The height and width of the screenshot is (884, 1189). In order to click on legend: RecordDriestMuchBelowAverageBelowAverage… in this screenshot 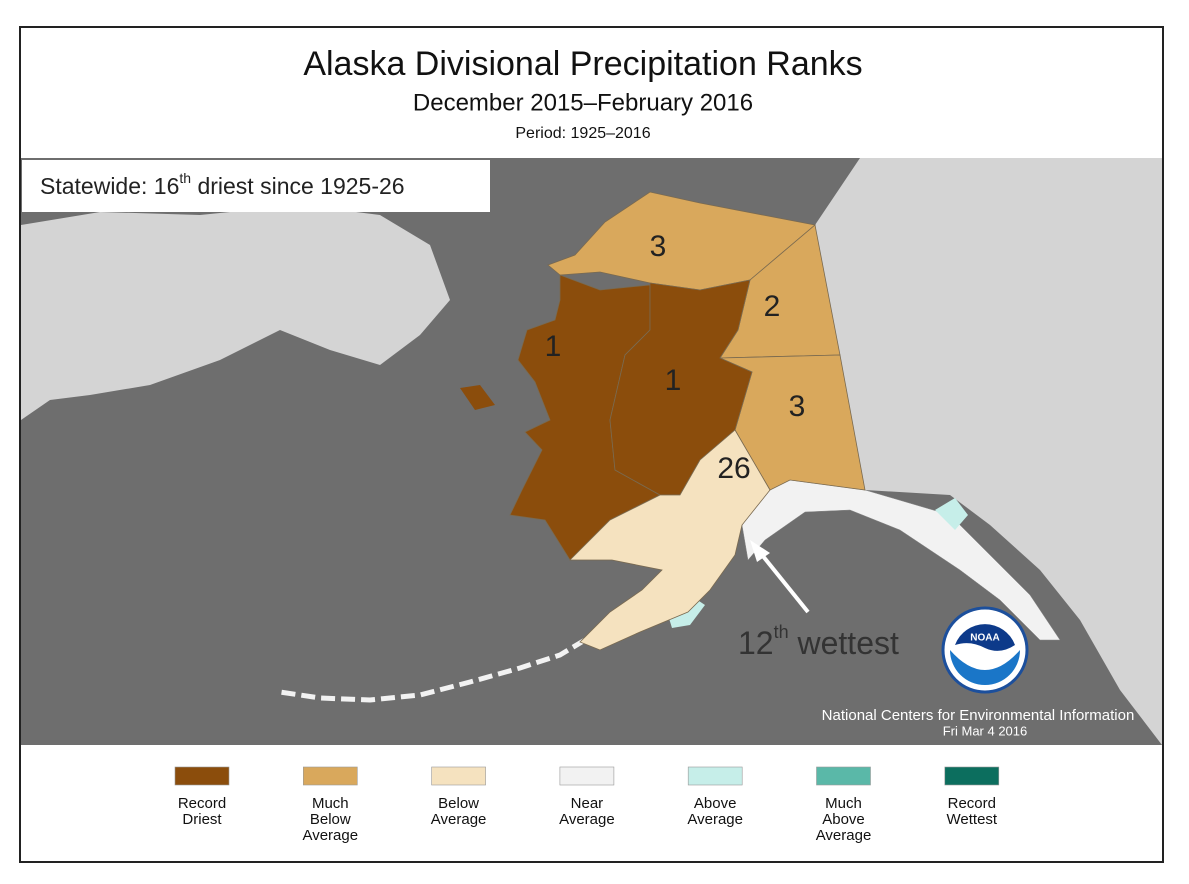, I will do `click(587, 805)`.